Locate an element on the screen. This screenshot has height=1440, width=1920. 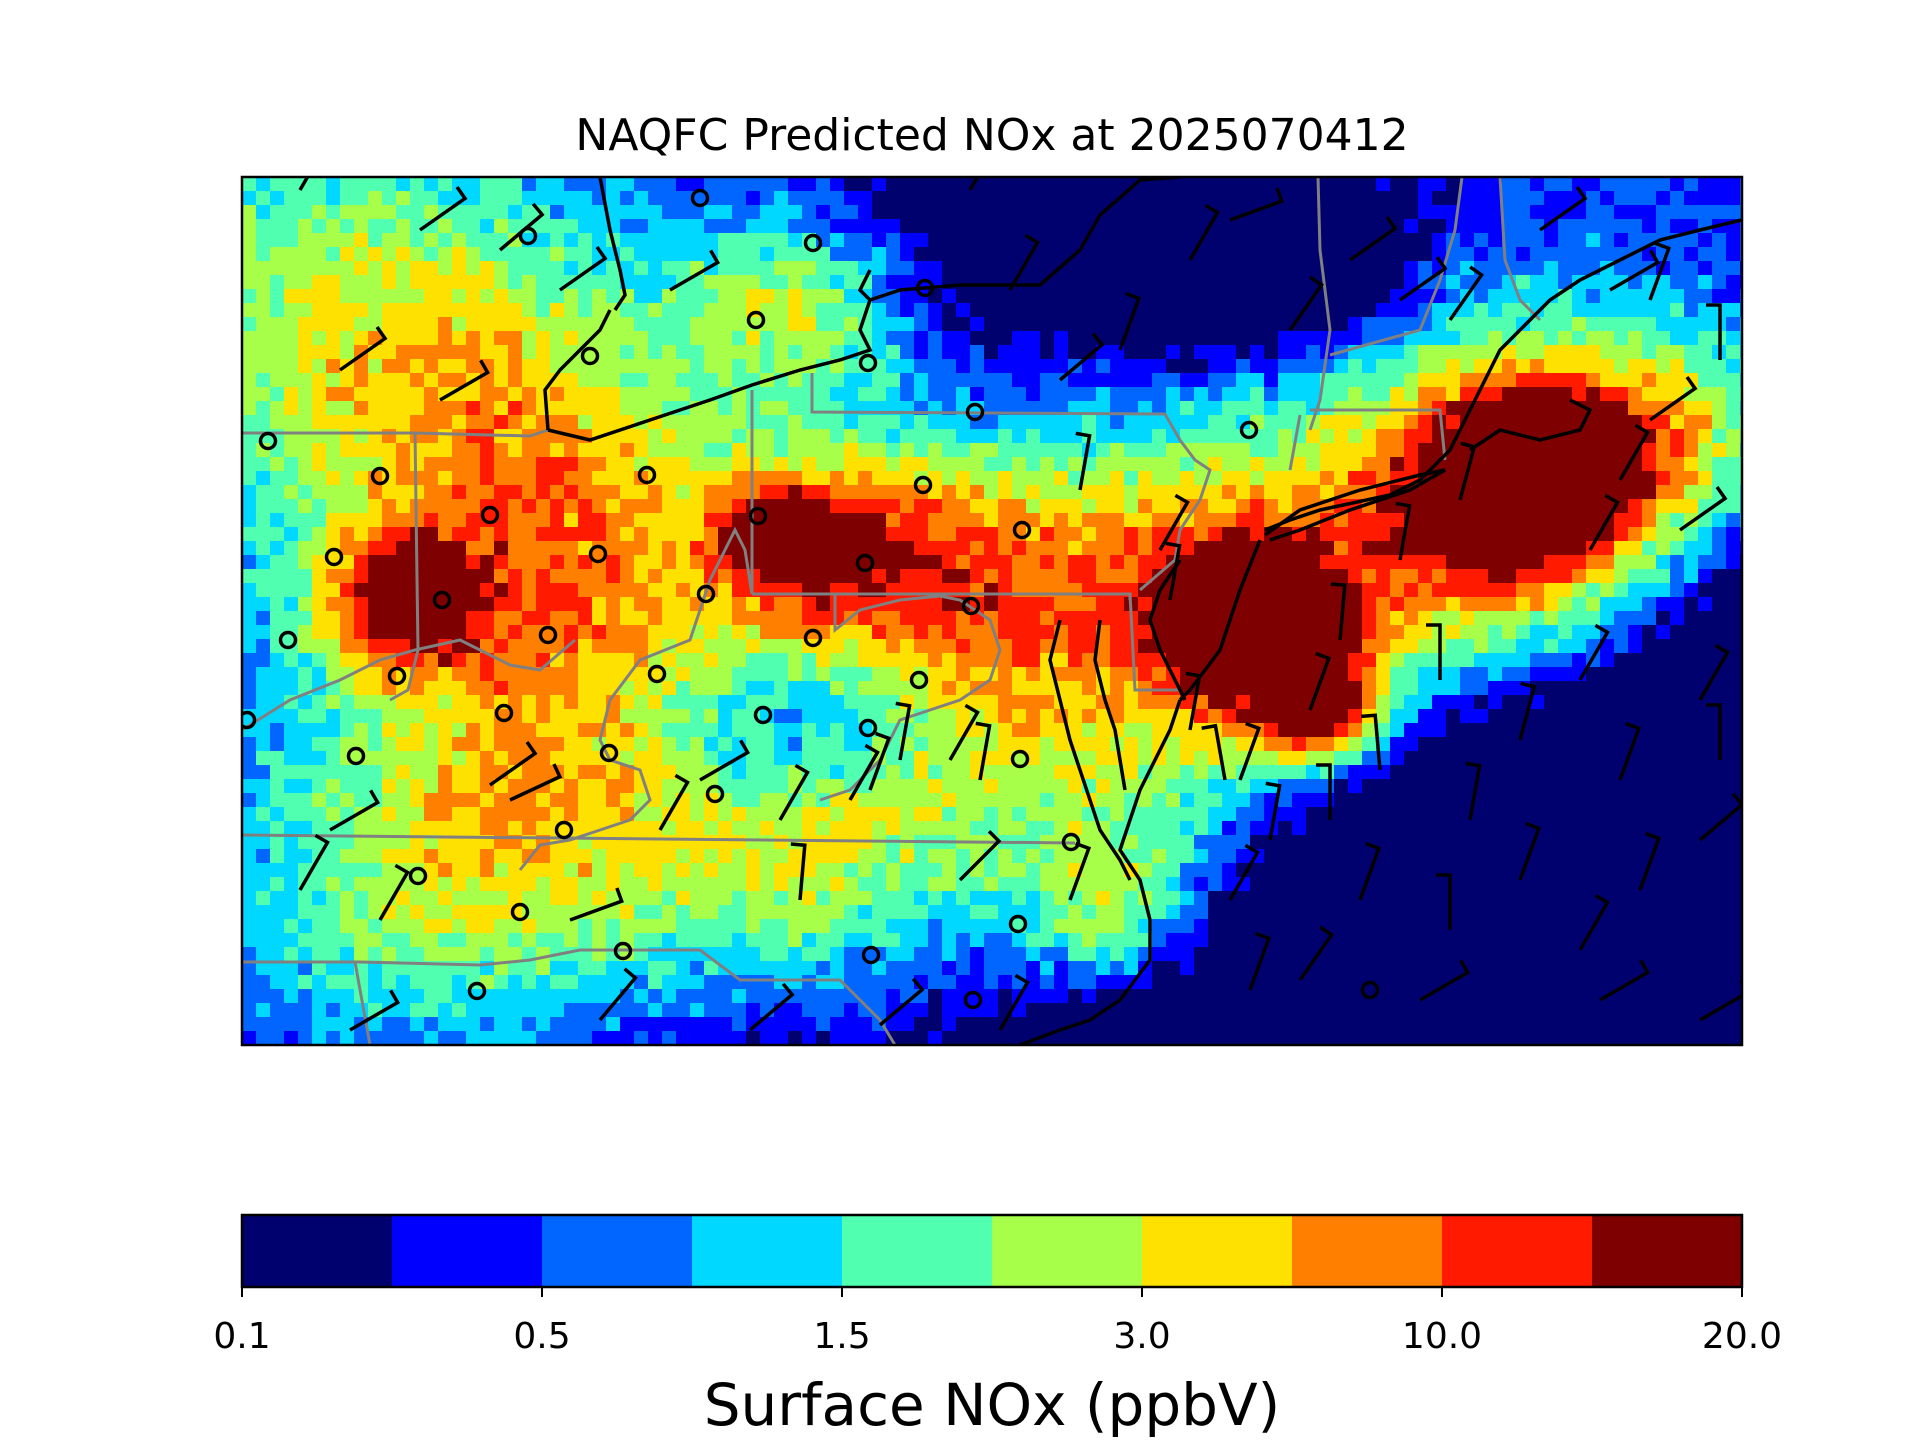
coastline-va is located at coordinates (1100, 872).